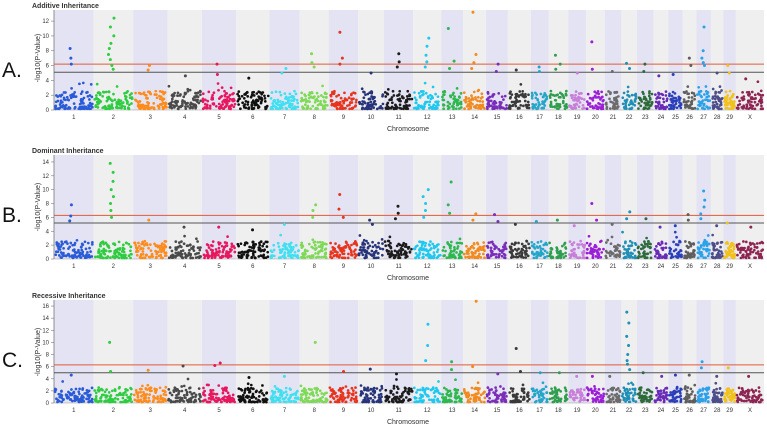  Describe the element at coordinates (114, 118) in the screenshot. I see `x-tick-label: 2` at that location.